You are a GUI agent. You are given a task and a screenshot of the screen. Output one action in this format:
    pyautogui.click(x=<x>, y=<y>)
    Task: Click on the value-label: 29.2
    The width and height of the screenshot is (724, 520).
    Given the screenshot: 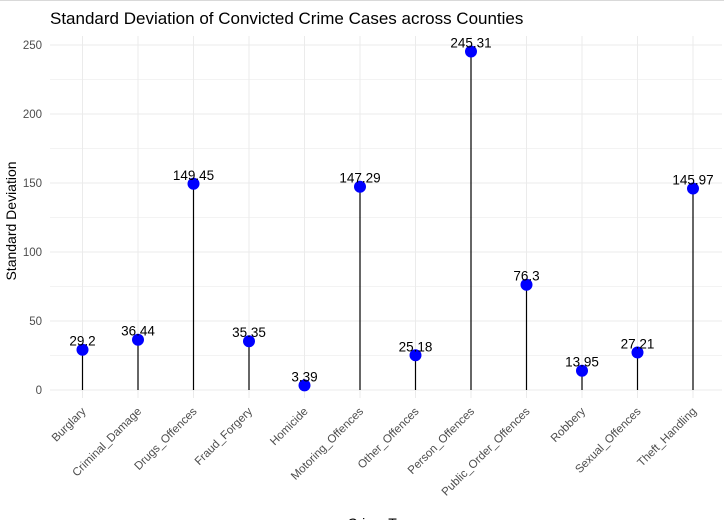 What is the action you would take?
    pyautogui.click(x=82, y=341)
    